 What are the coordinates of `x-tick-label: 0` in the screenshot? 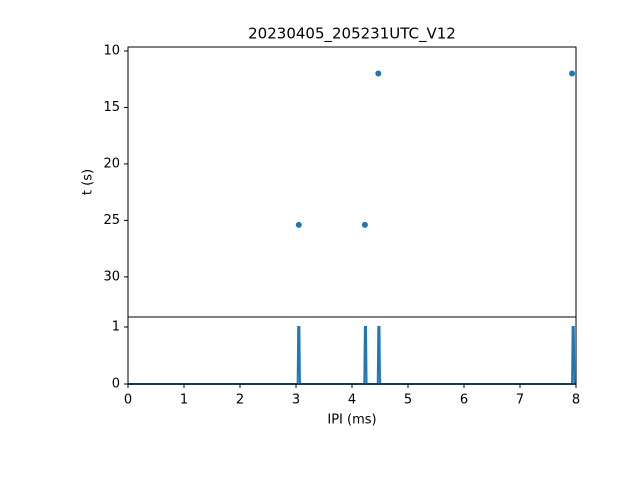 It's located at (128, 400).